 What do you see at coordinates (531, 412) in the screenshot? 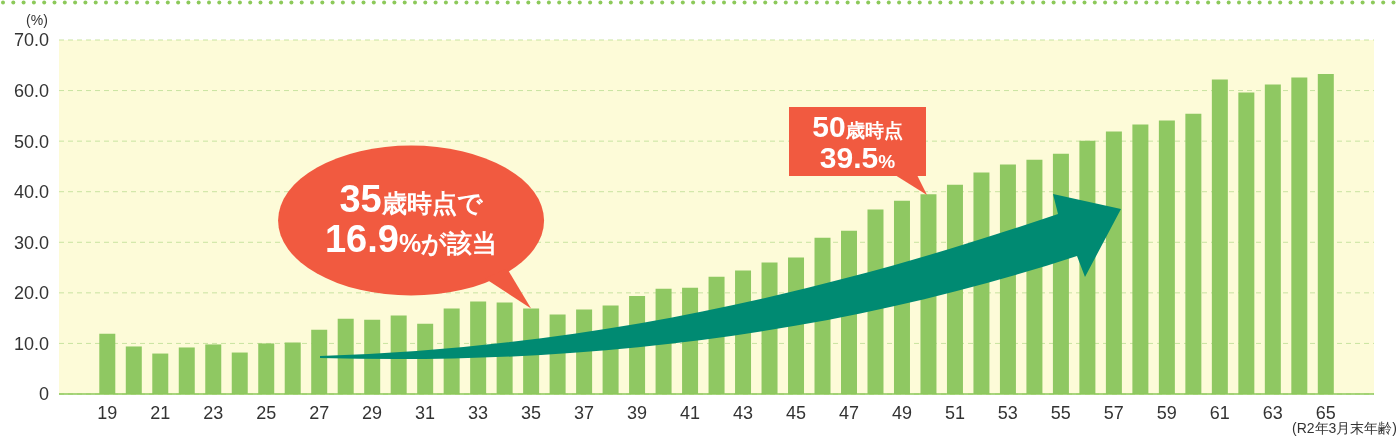
I see `x-tick-label: 35` at bounding box center [531, 412].